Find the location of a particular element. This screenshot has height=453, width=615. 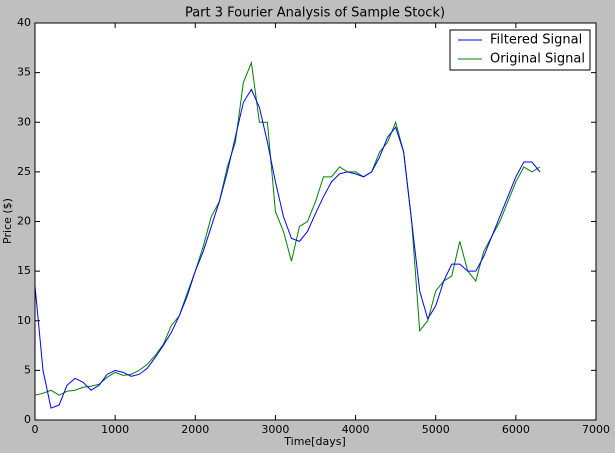

y-axis-label: Price ($) is located at coordinates (7, 221).